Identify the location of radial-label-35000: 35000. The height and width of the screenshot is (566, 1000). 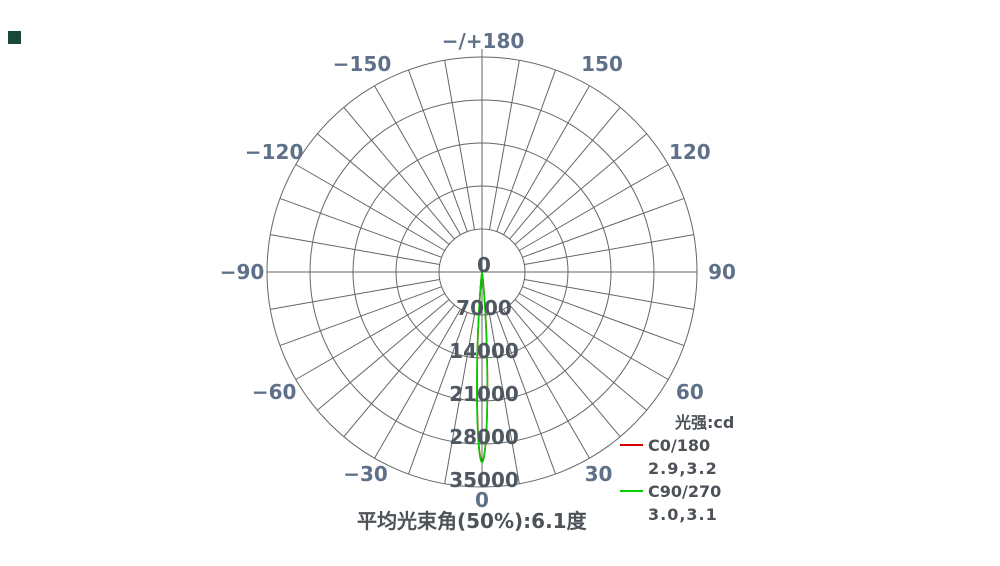
(484, 480).